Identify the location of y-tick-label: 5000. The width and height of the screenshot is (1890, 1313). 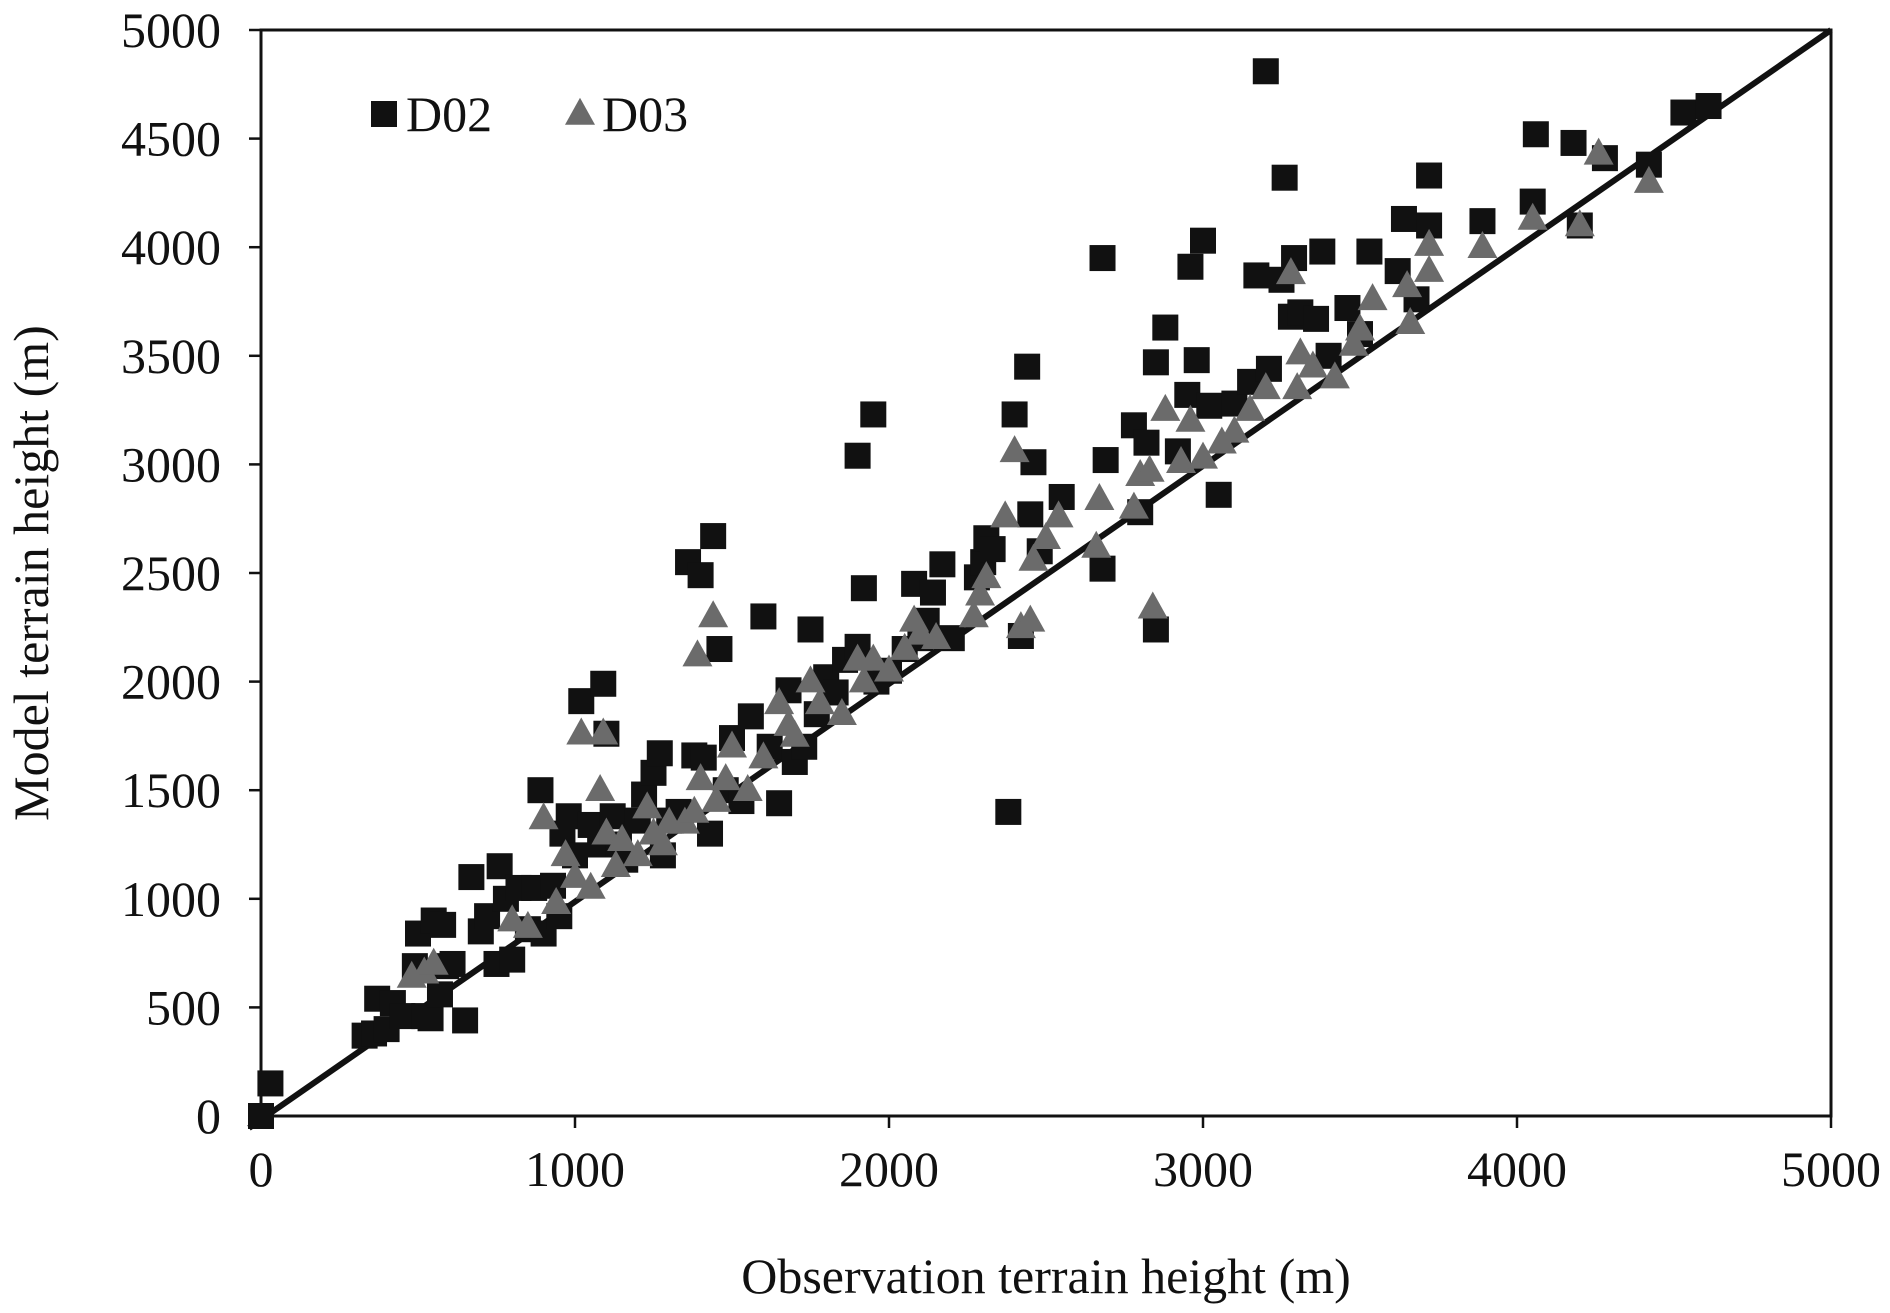
(171, 30).